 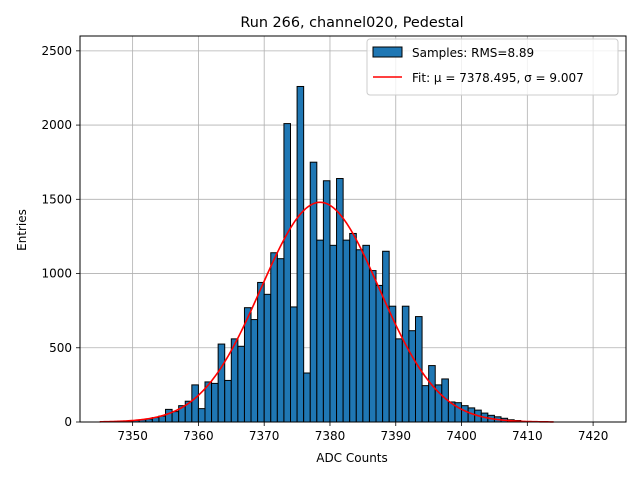 What do you see at coordinates (60, 348) in the screenshot?
I see `y-tick-label: 500` at bounding box center [60, 348].